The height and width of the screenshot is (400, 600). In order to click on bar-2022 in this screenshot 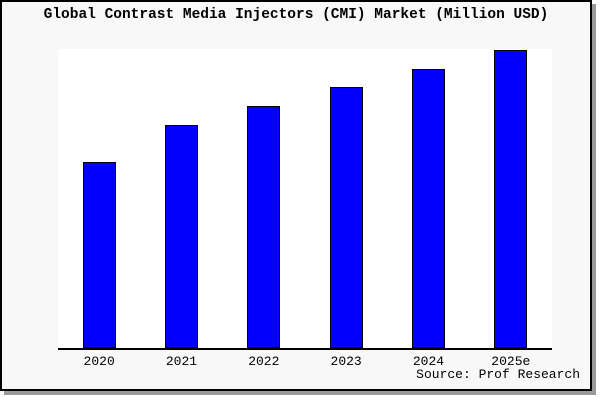, I will do `click(264, 227)`.